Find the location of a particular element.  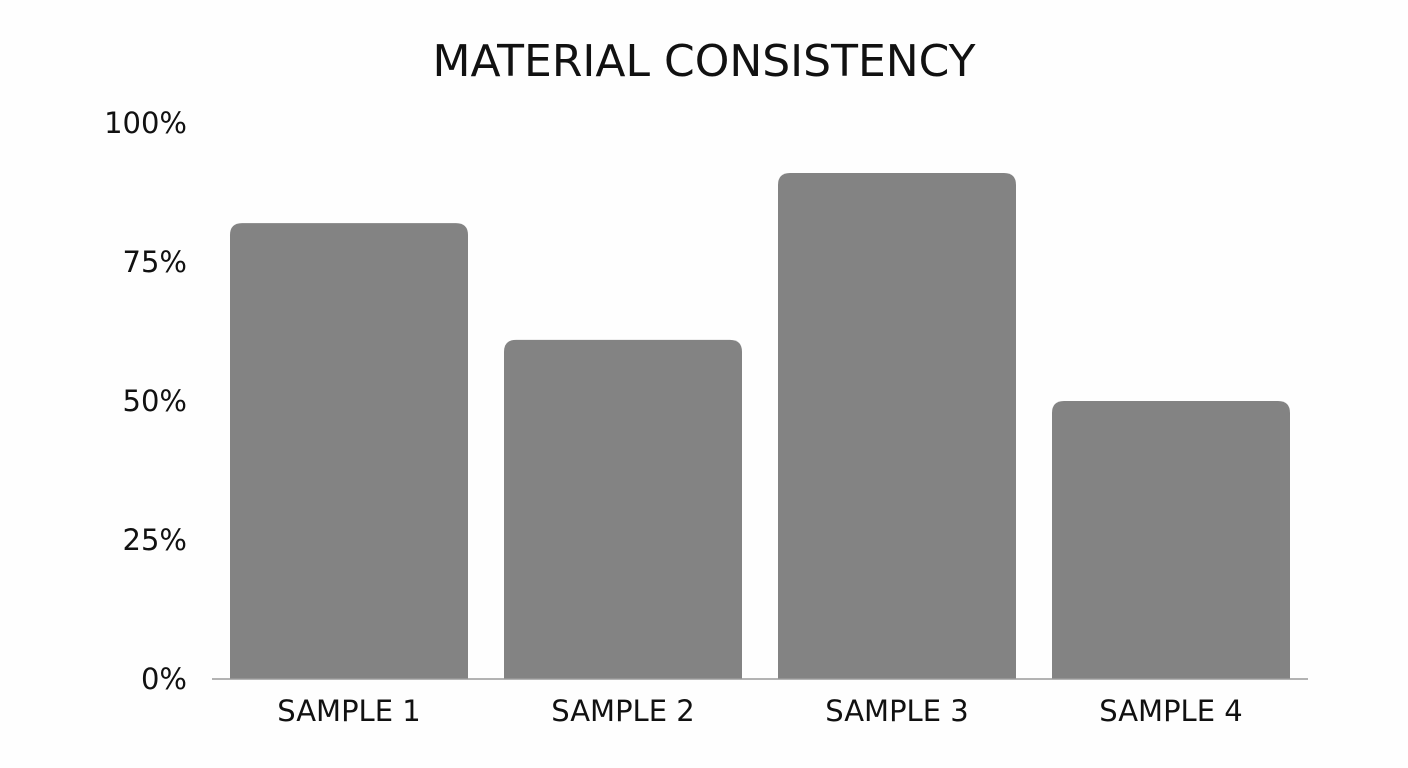

y-tick-label: 75% is located at coordinates (155, 262).